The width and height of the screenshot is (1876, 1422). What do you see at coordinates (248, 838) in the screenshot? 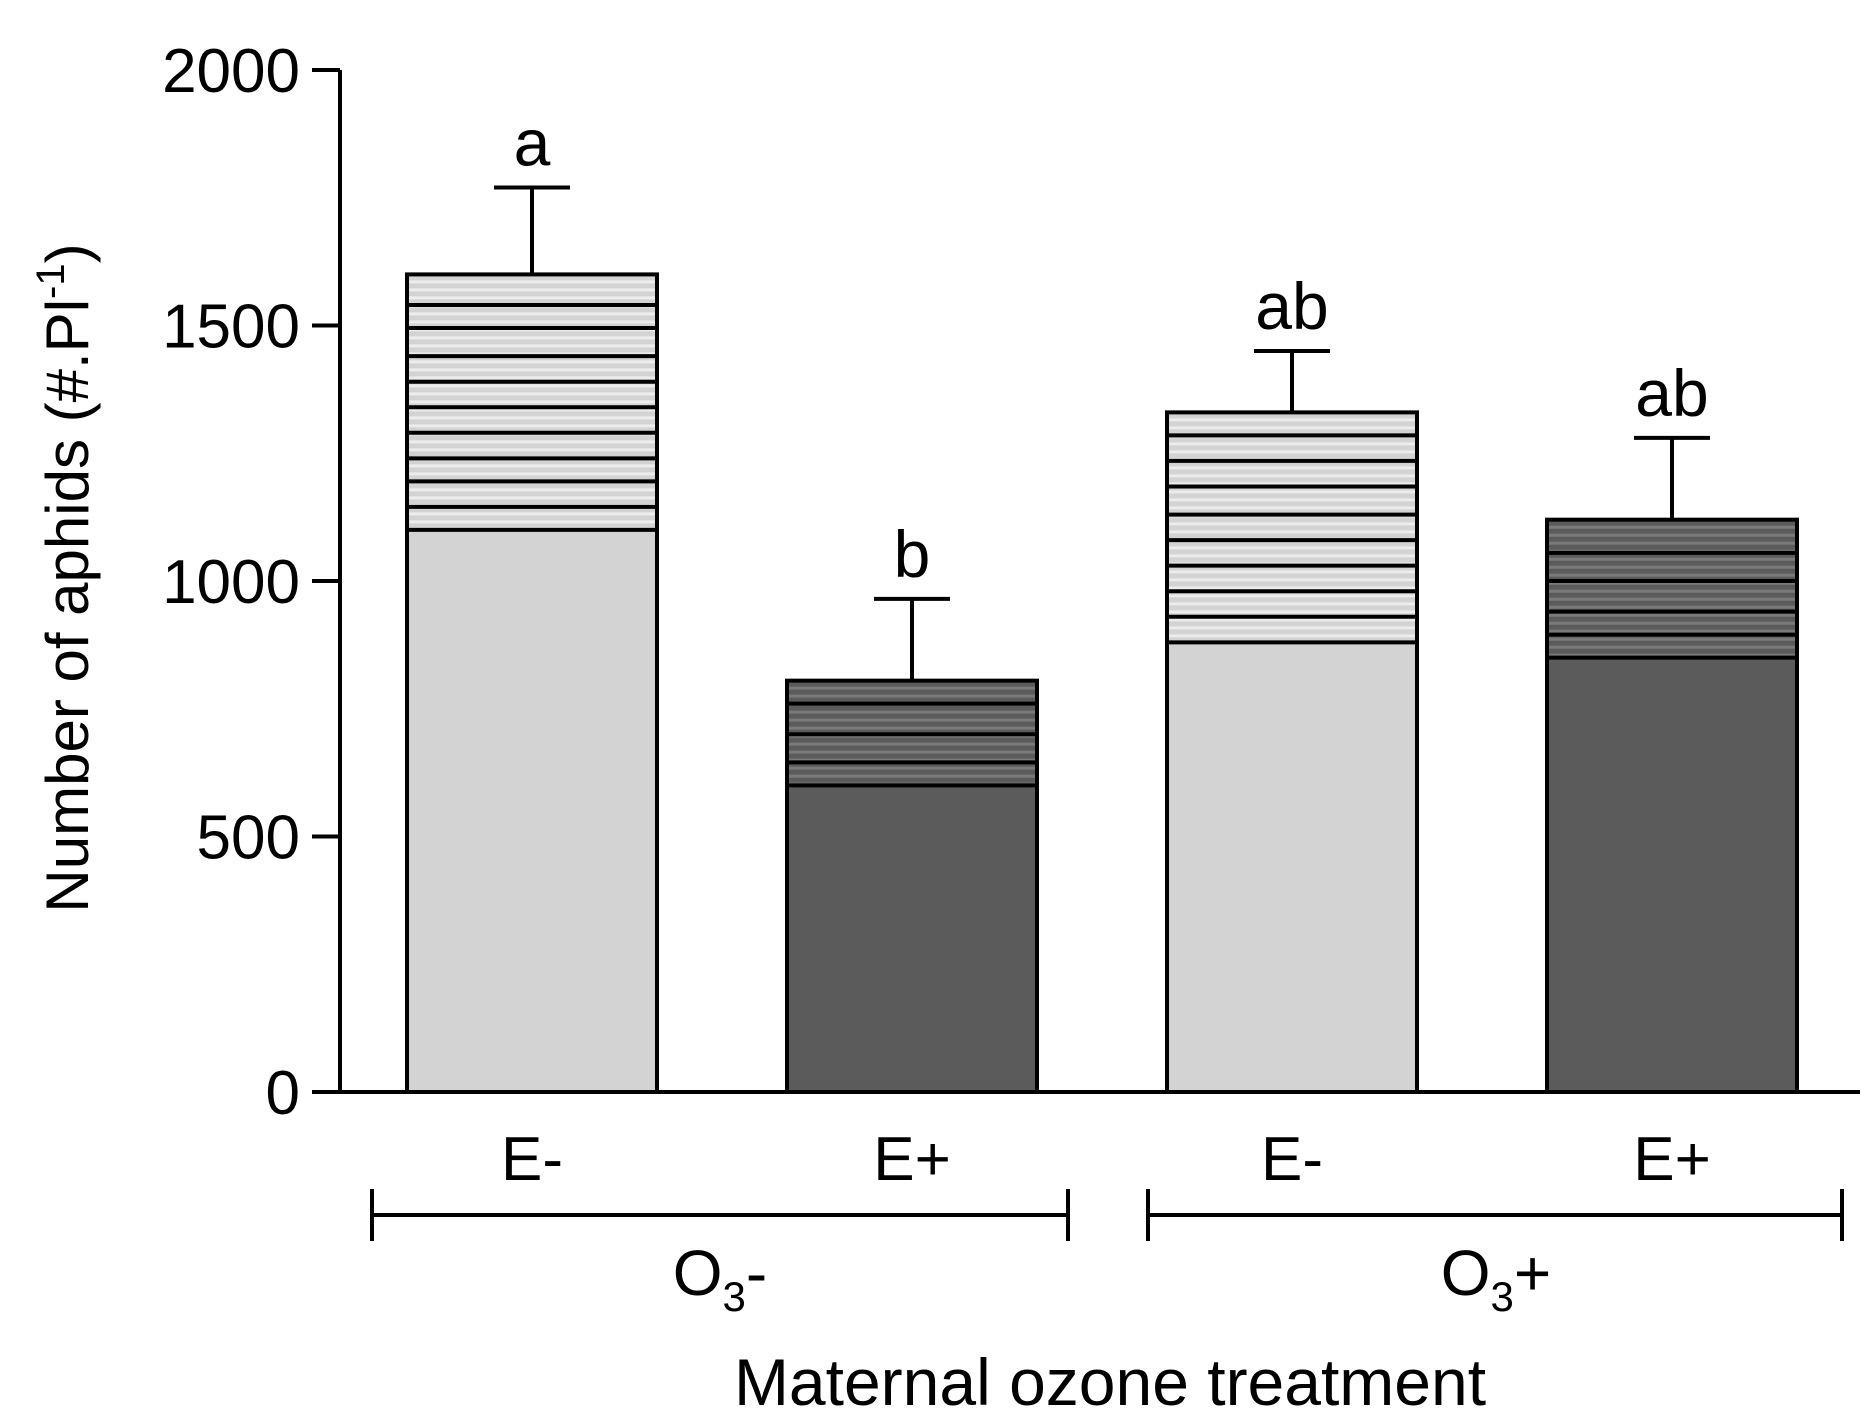
I see `y-tick-label: 500` at bounding box center [248, 838].